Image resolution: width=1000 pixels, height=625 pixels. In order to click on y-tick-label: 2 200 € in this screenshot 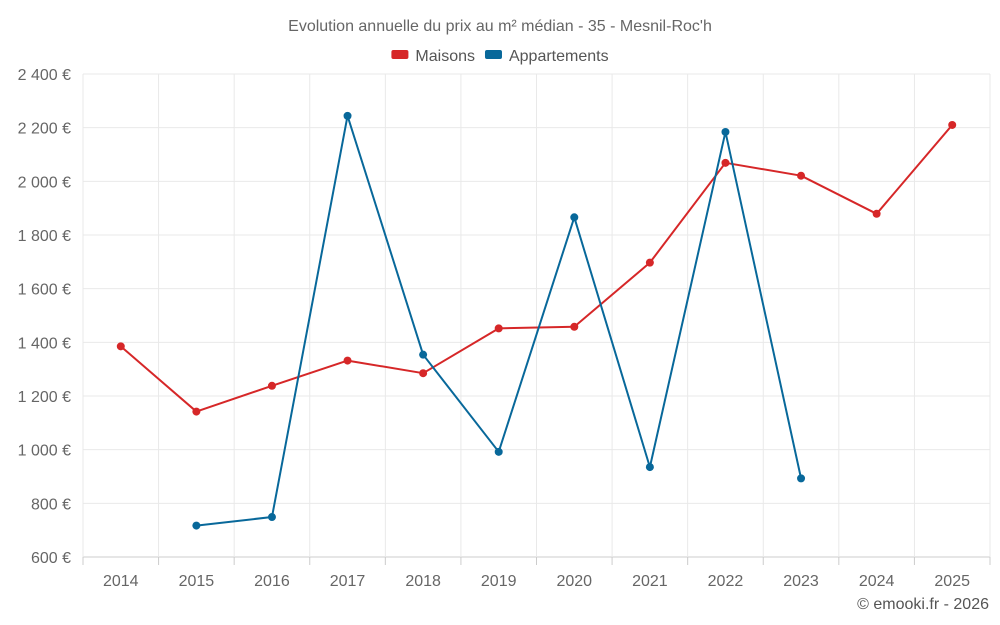, I will do `click(44, 129)`.